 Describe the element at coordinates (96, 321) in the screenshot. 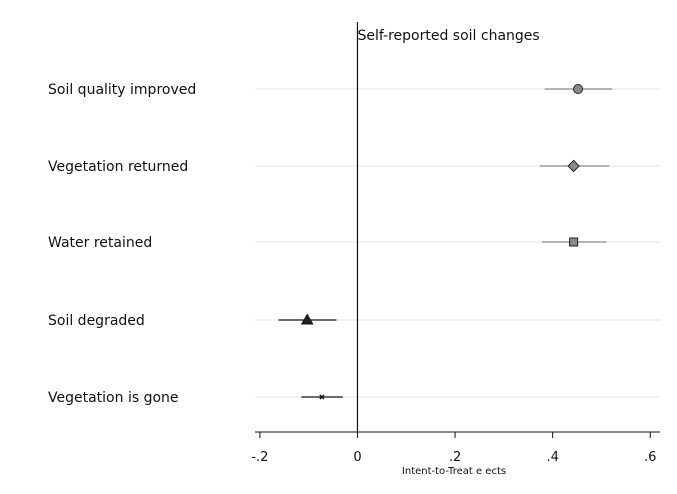

I see `category-label: Soil degraded` at that location.